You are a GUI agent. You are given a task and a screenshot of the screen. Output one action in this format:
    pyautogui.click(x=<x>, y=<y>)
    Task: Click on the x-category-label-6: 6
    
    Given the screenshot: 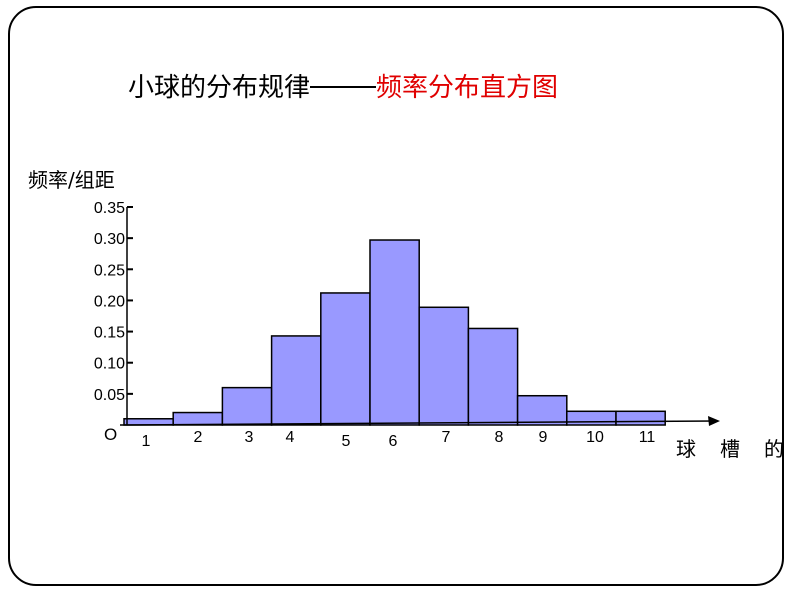 What is the action you would take?
    pyautogui.click(x=393, y=441)
    